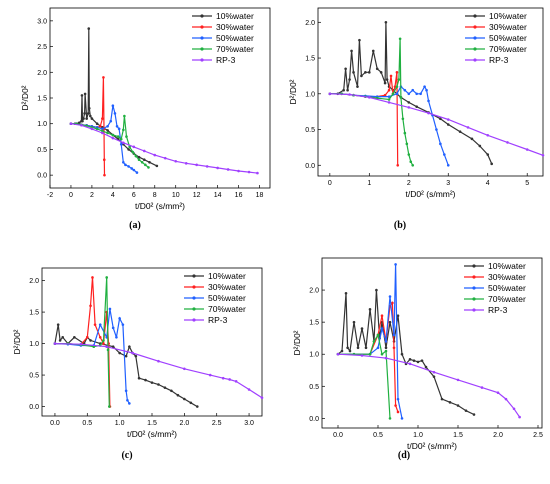 The image size is (550, 484). Describe the element at coordinates (126, 455) in the screenshot. I see `panel-caption: (c)` at that location.